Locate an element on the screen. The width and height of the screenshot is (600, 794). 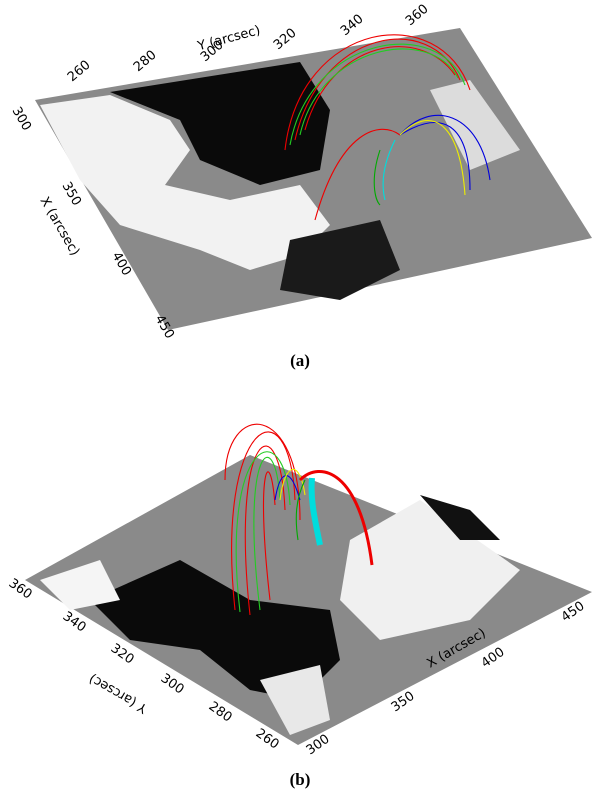
tick-label: 360 is located at coordinates (417, 15).